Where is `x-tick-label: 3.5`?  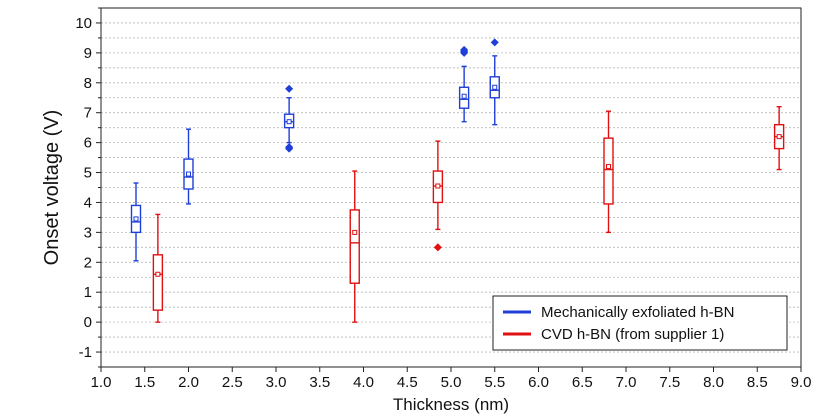
x-tick-label: 3.5 is located at coordinates (319, 382).